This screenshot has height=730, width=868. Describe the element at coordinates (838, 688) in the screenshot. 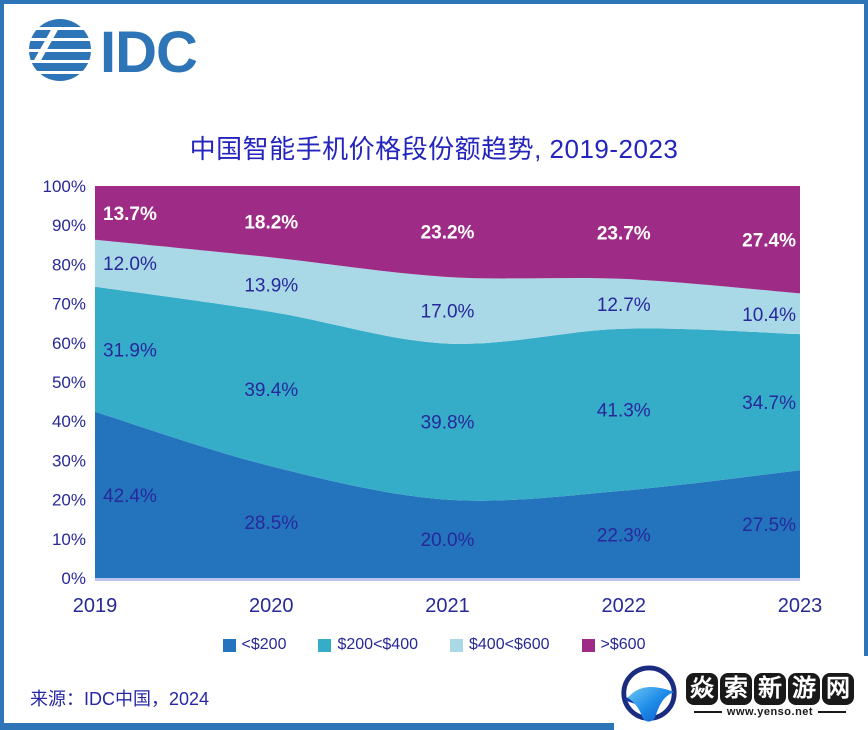

I see `watermark-char-tile: 网` at that location.